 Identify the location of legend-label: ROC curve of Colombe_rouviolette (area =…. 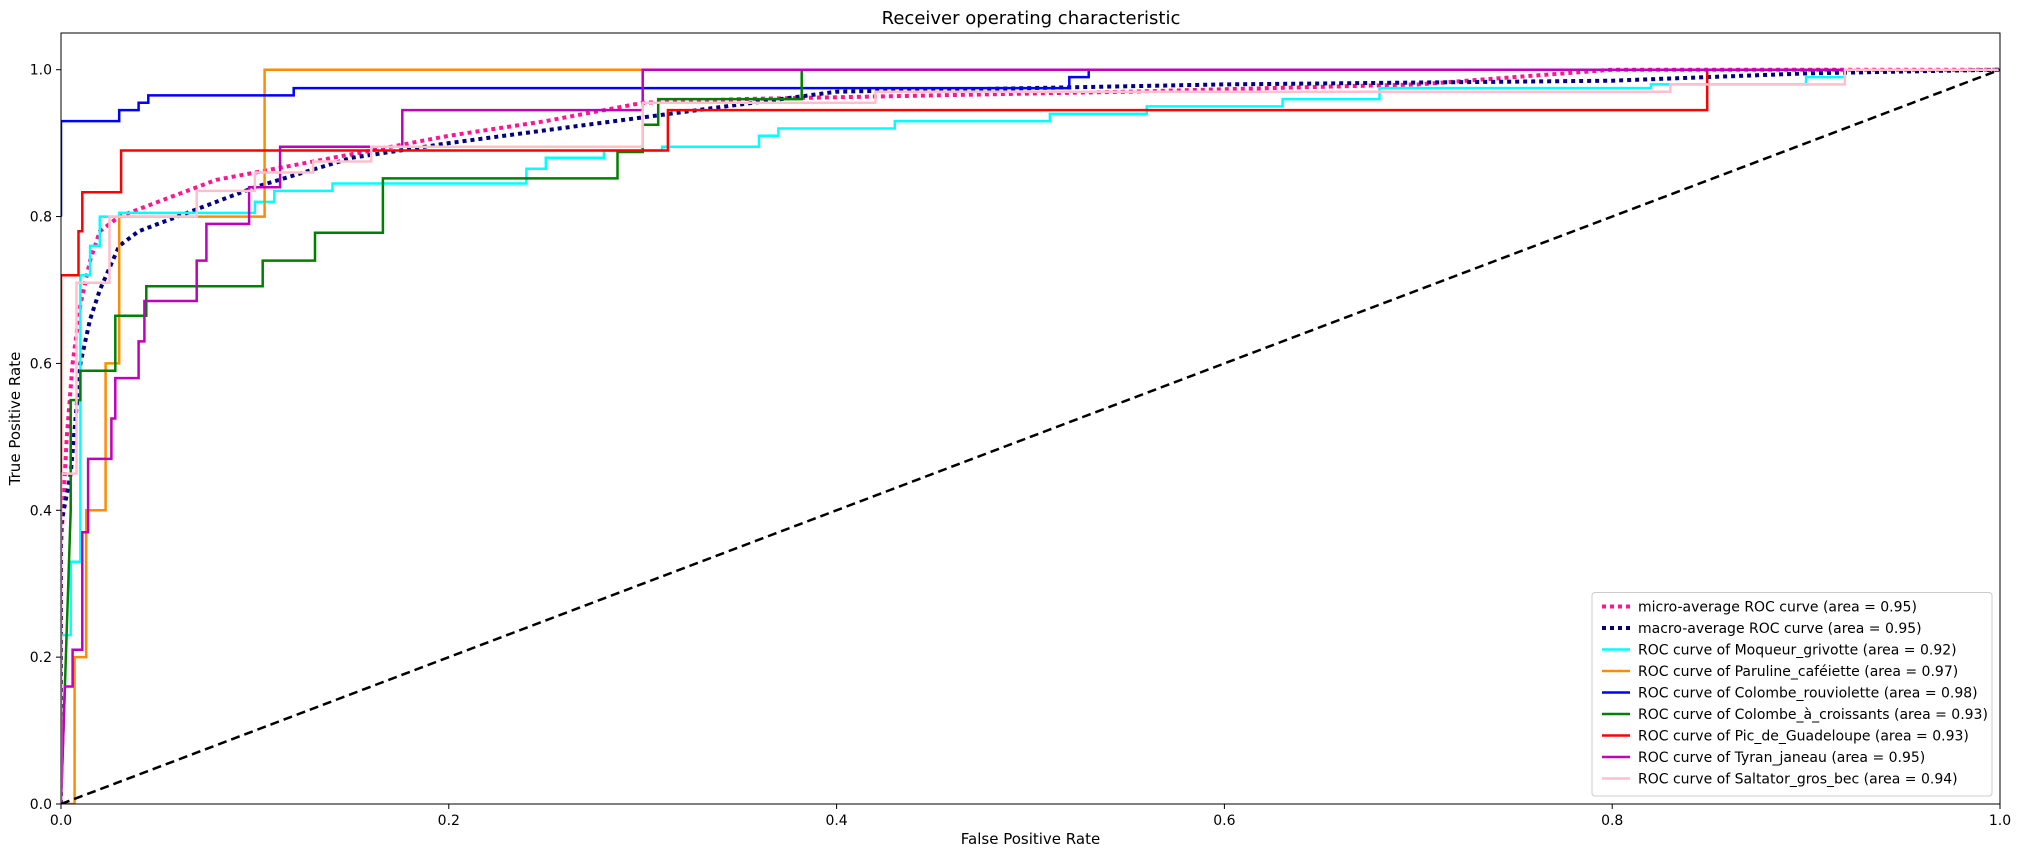
(1808, 694).